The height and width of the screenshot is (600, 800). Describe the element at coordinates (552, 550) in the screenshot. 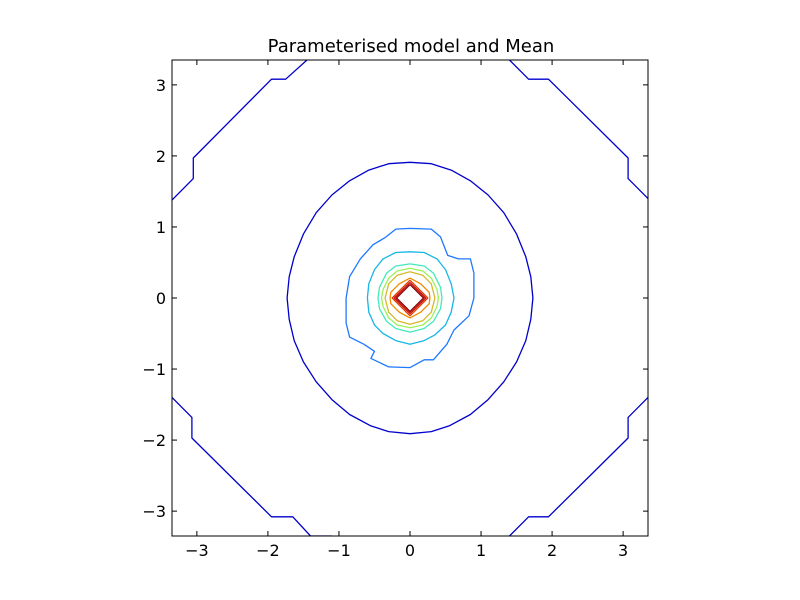

I see `x-tick-label-5: 2` at that location.